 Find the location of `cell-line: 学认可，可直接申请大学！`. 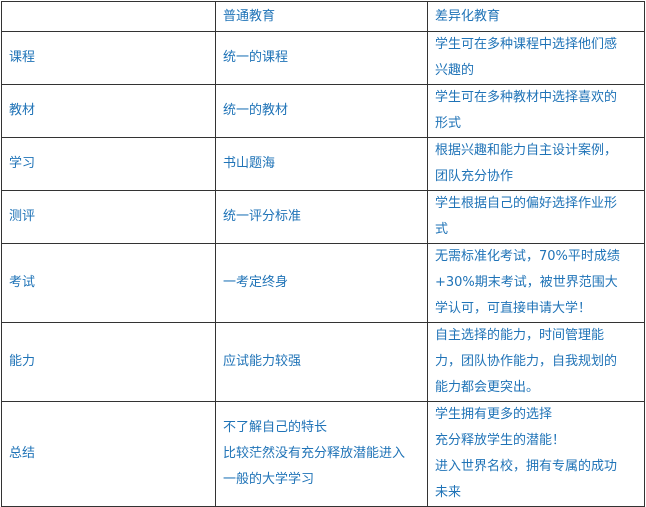

cell-line: 学认可，可直接申请大学！ is located at coordinates (513, 308).